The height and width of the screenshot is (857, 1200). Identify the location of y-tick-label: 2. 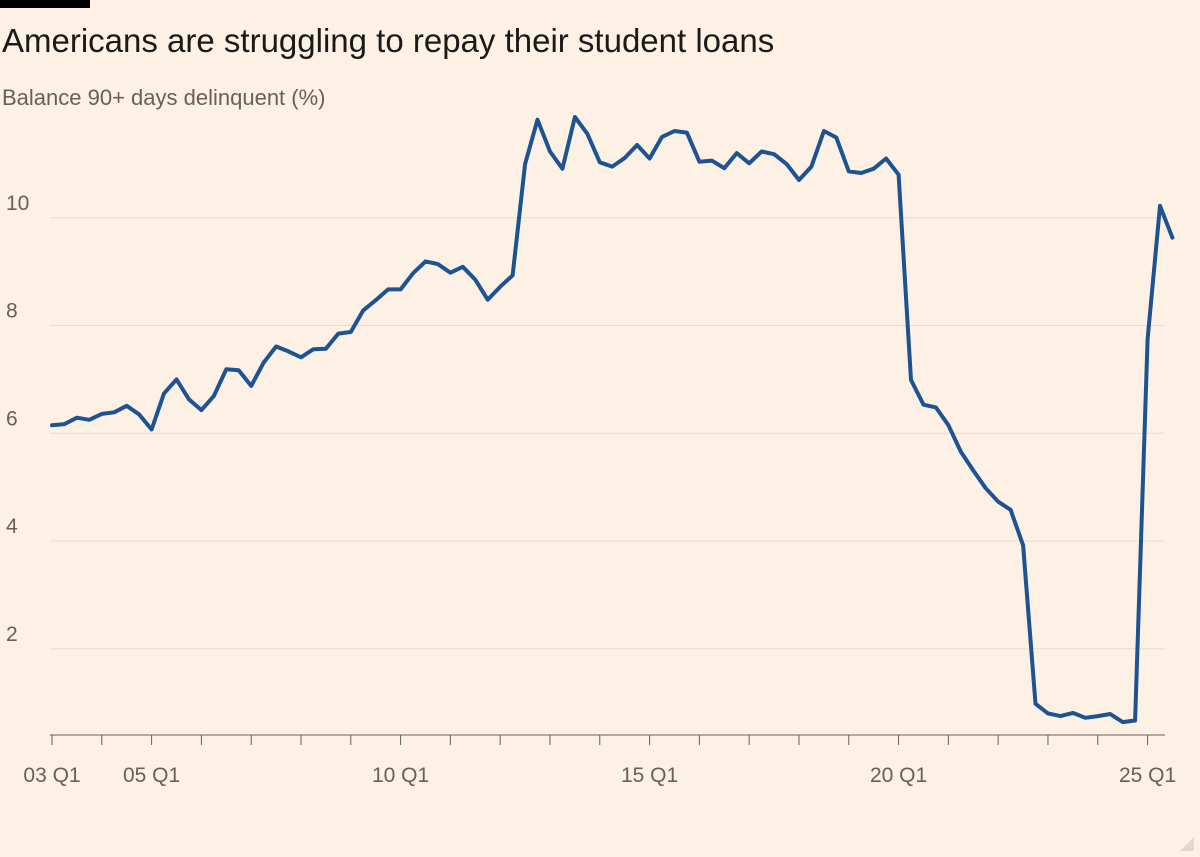
(12, 634).